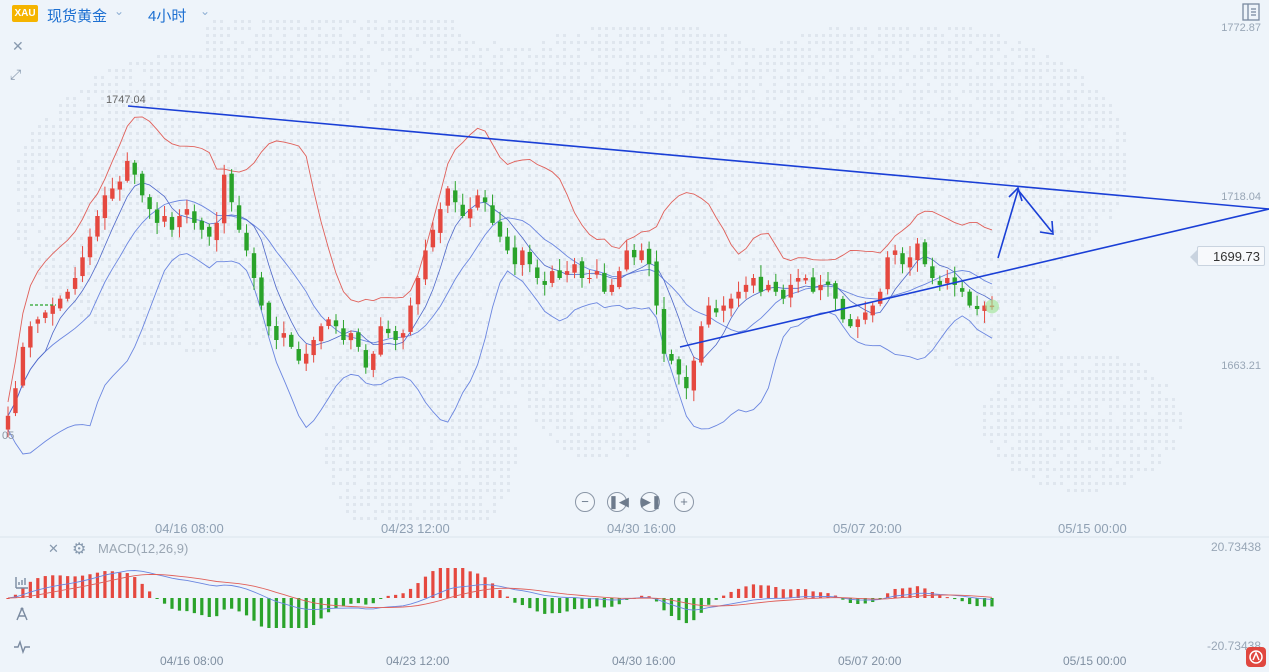 The image size is (1269, 672). I want to click on scroll-left-button: ❚◀, so click(617, 502).